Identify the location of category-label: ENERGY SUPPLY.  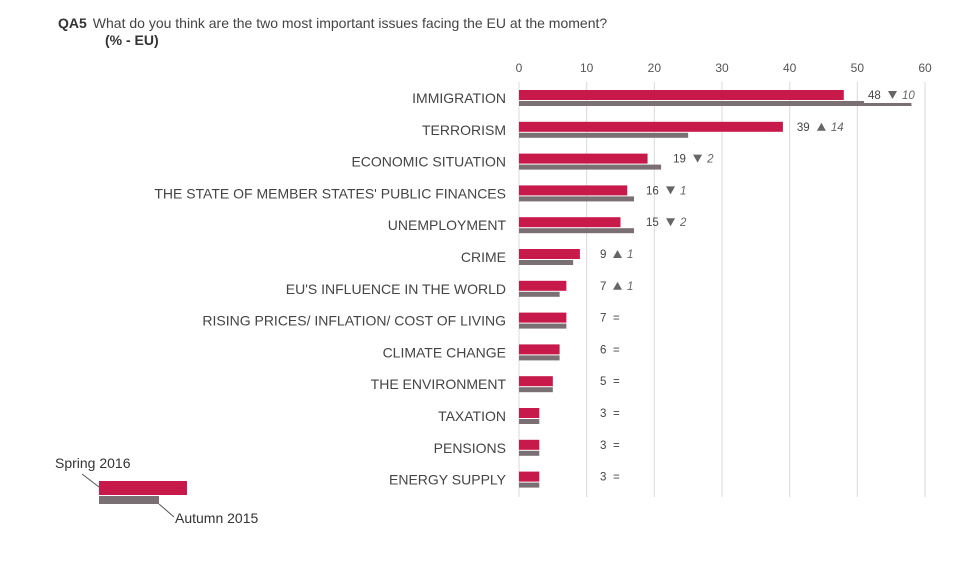
(448, 480).